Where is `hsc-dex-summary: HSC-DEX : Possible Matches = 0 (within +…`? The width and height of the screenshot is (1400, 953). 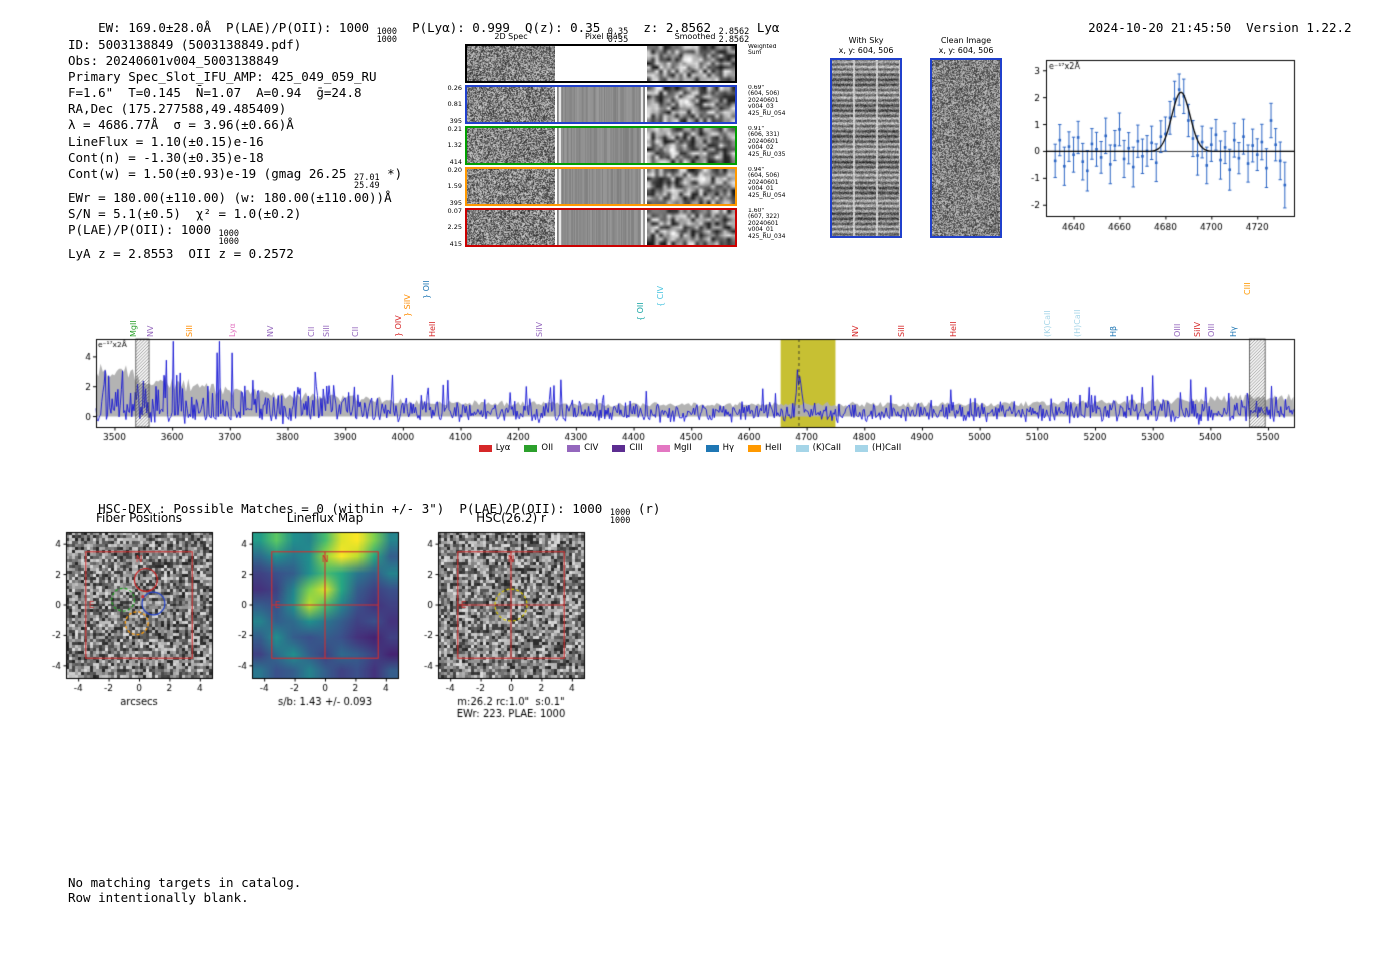
hsc-dex-summary: HSC-DEX : Possible Matches = 0 (within +… is located at coordinates (364, 513).